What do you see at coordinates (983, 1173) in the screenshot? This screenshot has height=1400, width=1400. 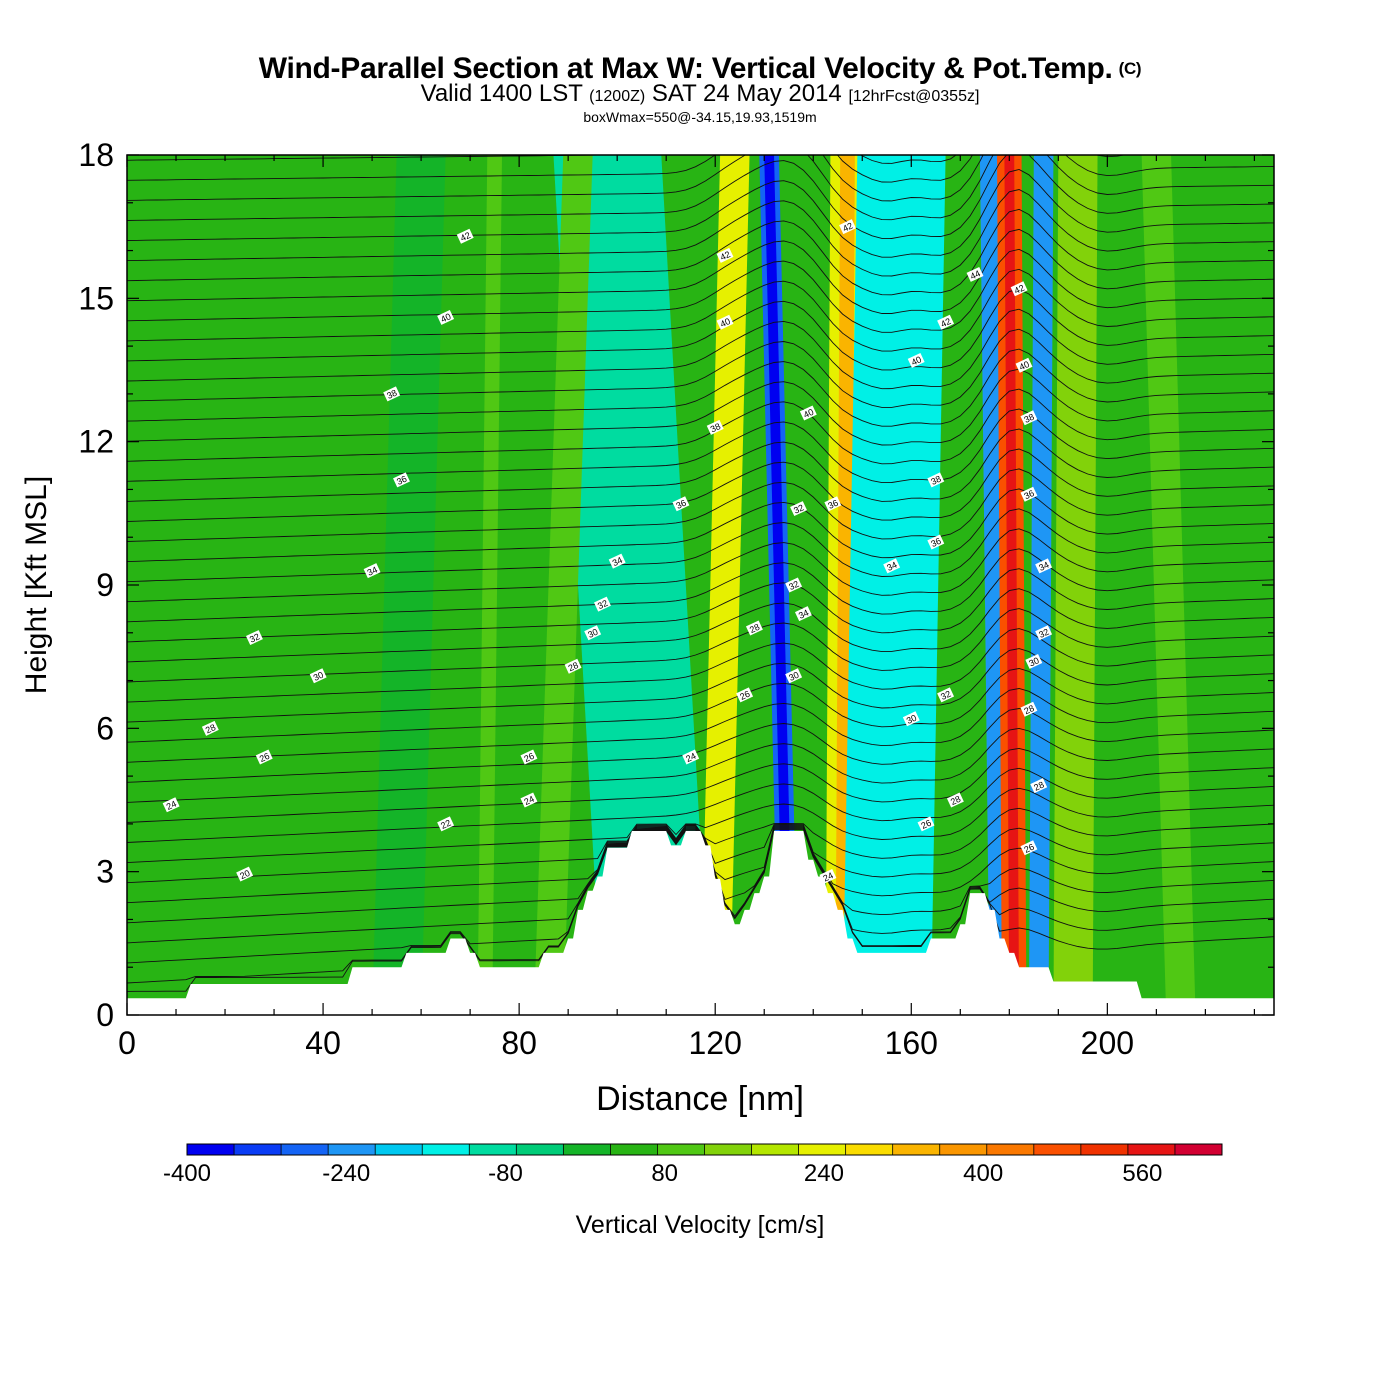 I see `colorbar-tick-label: 400` at bounding box center [983, 1173].